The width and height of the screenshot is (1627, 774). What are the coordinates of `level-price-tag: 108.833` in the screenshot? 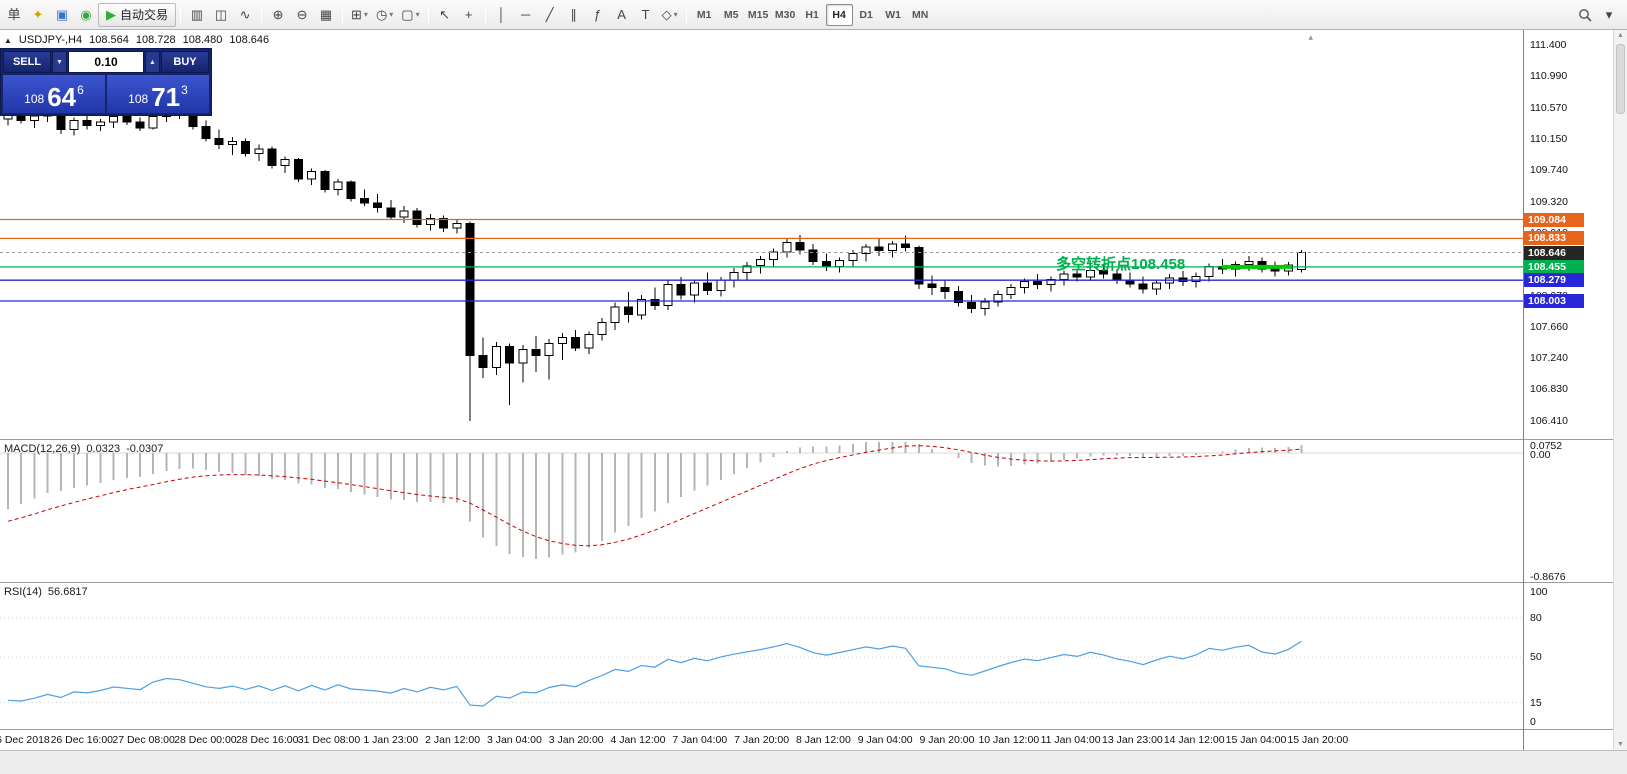 It's located at (1554, 238).